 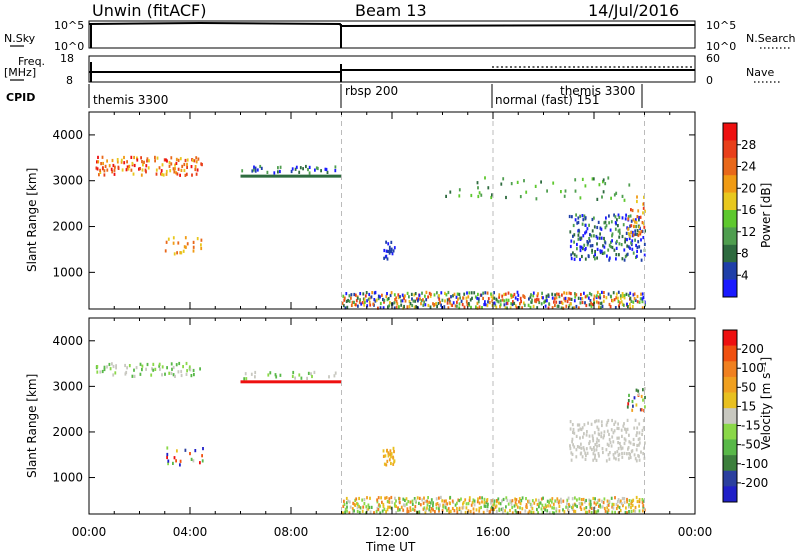 What do you see at coordinates (745, 254) in the screenshot?
I see `colorbar-tick-label: 8` at bounding box center [745, 254].